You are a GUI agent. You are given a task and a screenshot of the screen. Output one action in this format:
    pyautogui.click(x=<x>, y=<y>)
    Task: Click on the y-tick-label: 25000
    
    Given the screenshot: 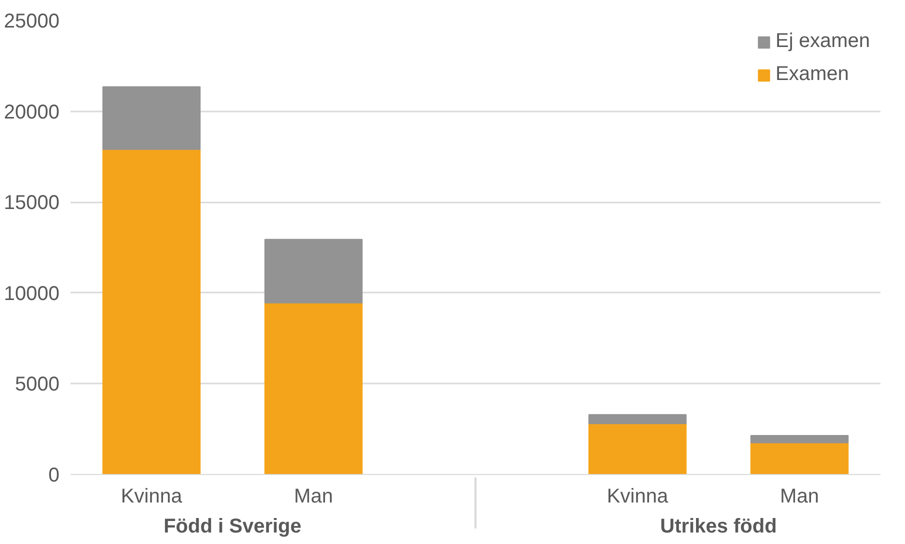 What is the action you would take?
    pyautogui.click(x=32, y=21)
    